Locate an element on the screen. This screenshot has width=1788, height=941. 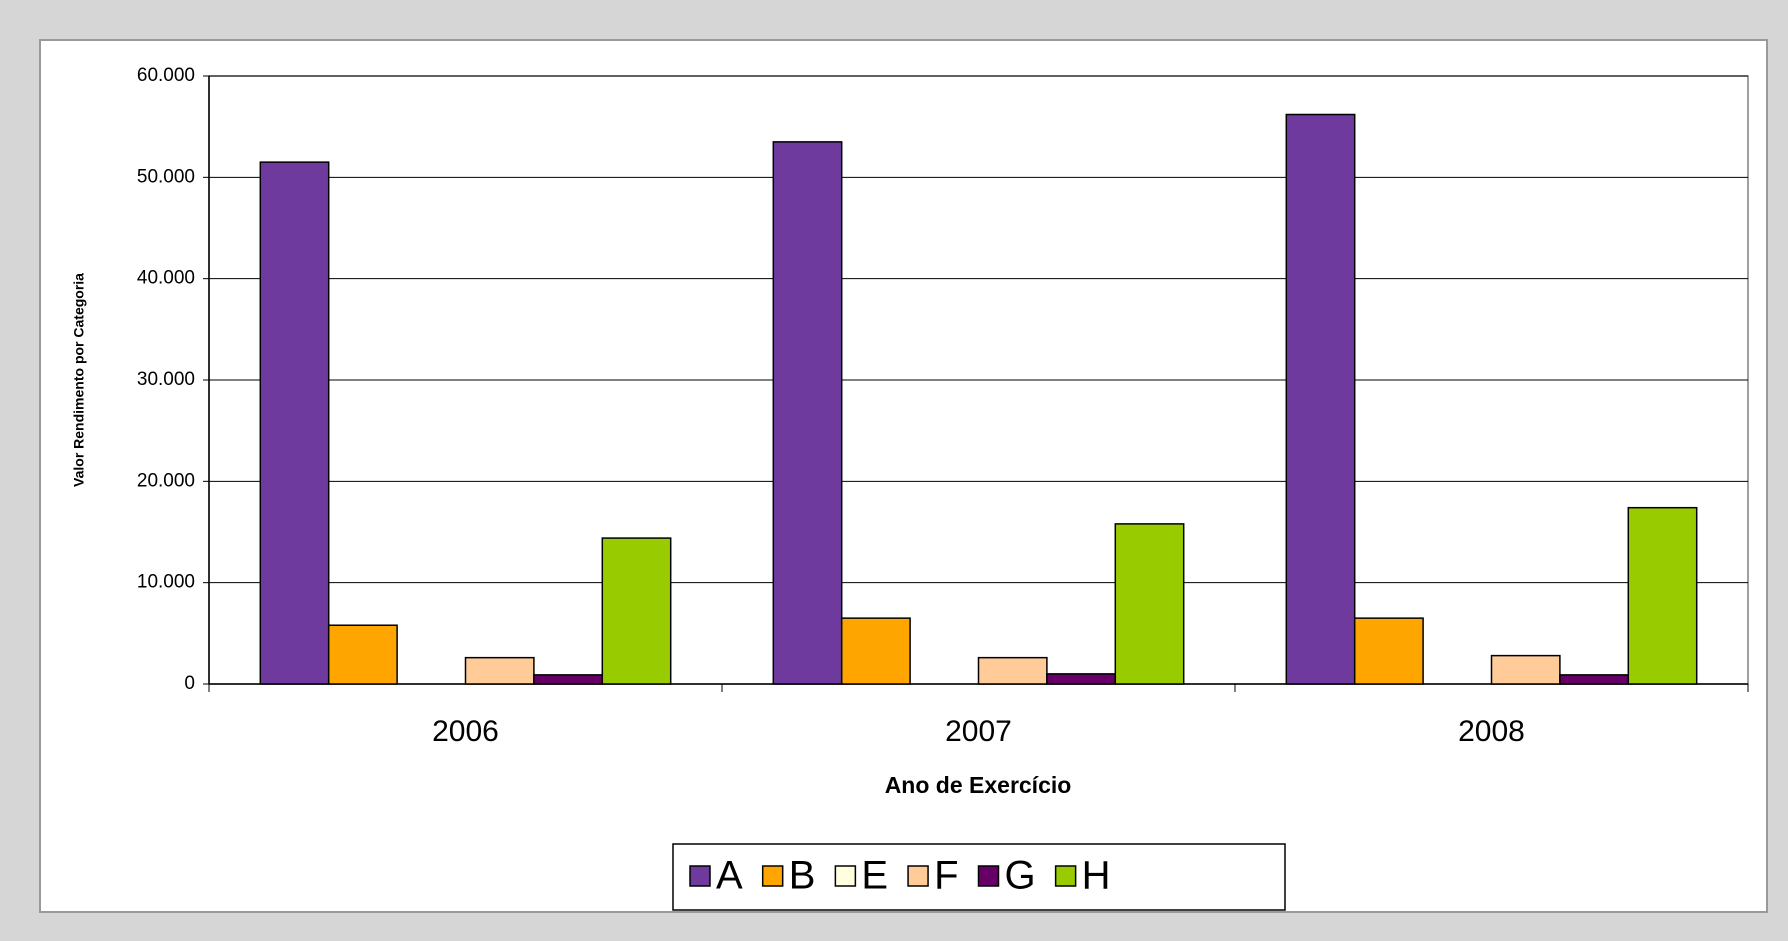
y-tick-label: 40.000 is located at coordinates (166, 278).